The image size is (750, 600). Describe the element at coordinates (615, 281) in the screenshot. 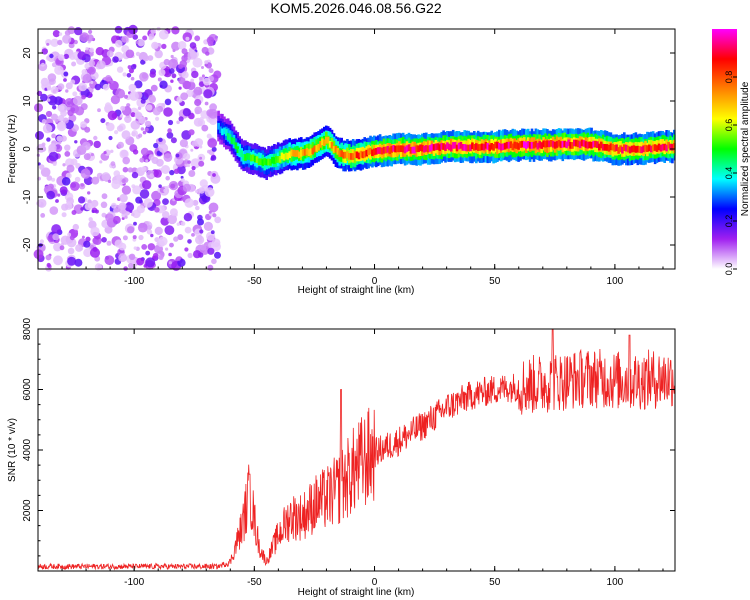

I see `spectrogram-xtick-label: 100` at that location.